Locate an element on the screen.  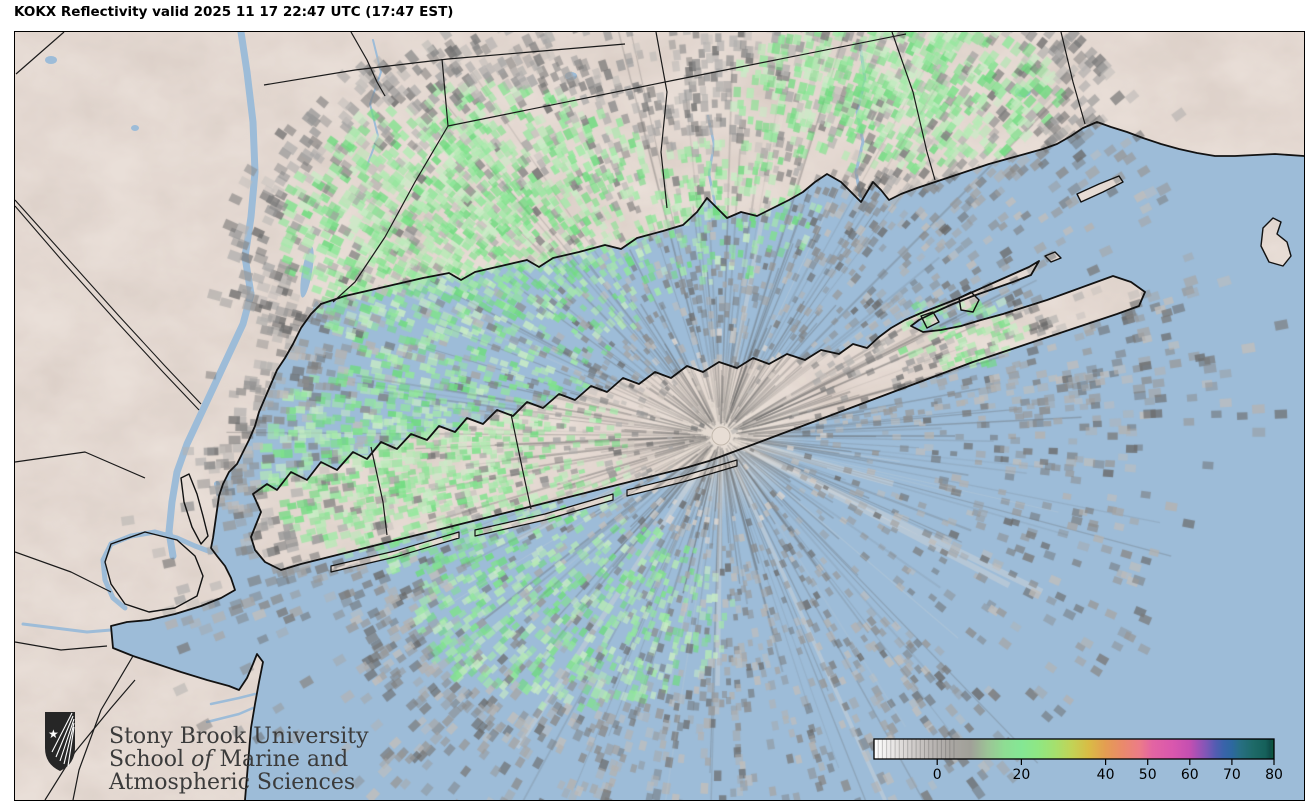
svg-text: 70 is located at coordinates (1232, 775).